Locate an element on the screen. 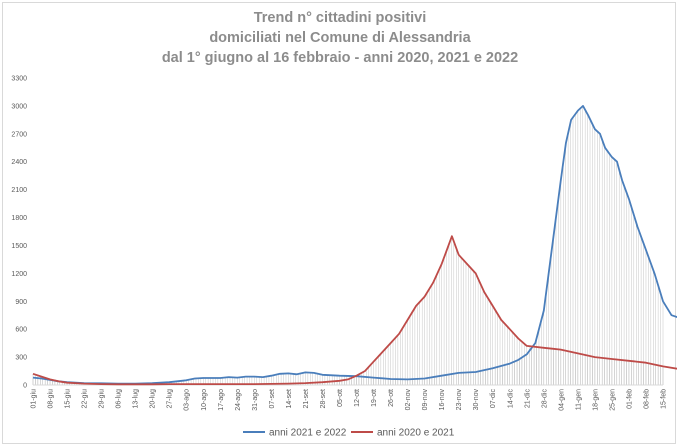  x-tick-label: 03-ago is located at coordinates (187, 400).